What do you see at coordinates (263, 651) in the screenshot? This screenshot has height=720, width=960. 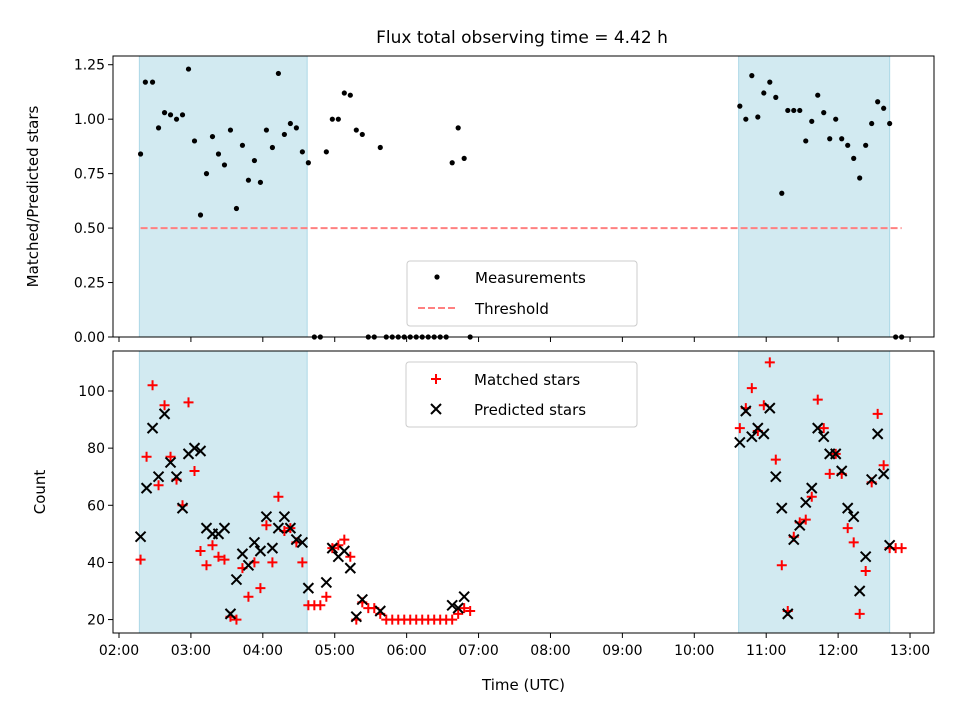 I see `x-tick-label: 04:00` at bounding box center [263, 651].